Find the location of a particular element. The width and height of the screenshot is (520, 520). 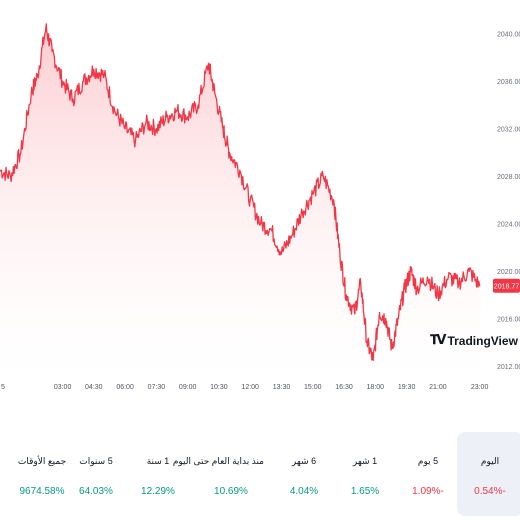

current-price-badge is located at coordinates (506, 285).